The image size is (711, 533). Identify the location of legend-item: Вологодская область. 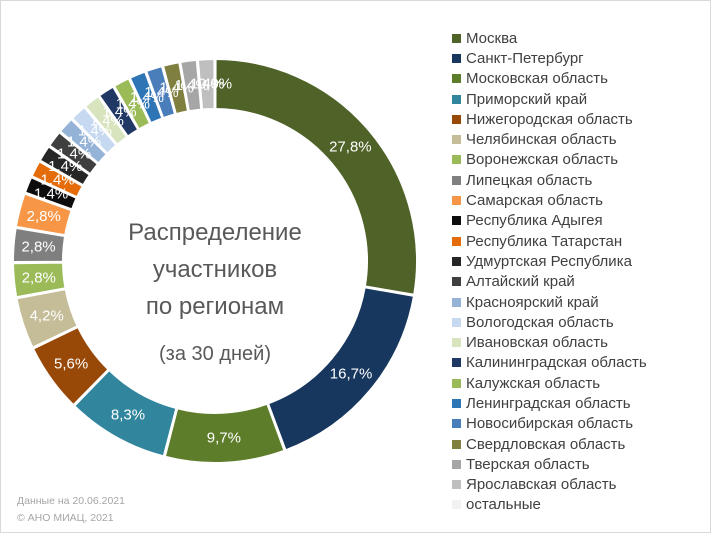
(549, 322).